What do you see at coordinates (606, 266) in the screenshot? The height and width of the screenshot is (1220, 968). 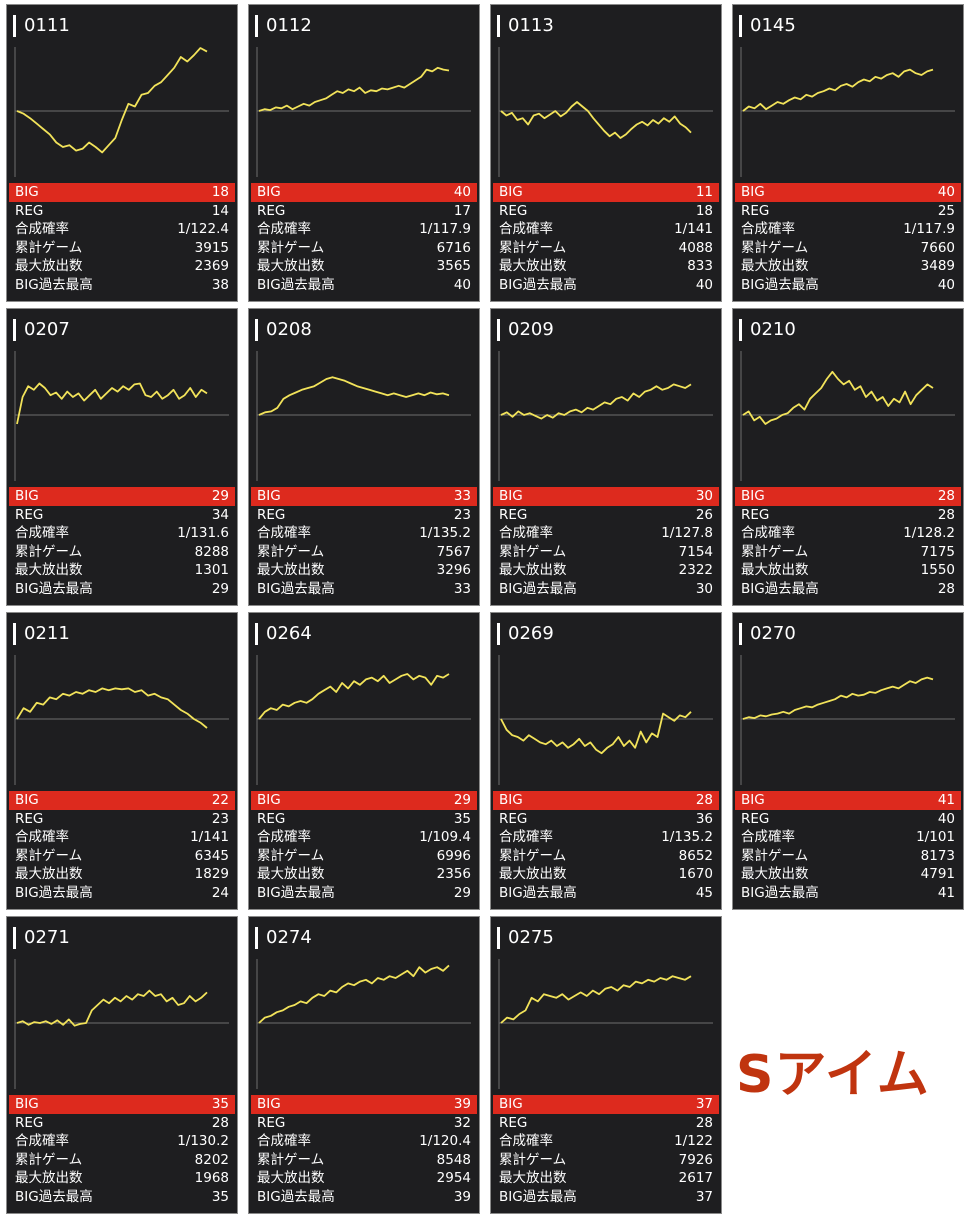 I see `stat-row-max: 最大放出数 833` at bounding box center [606, 266].